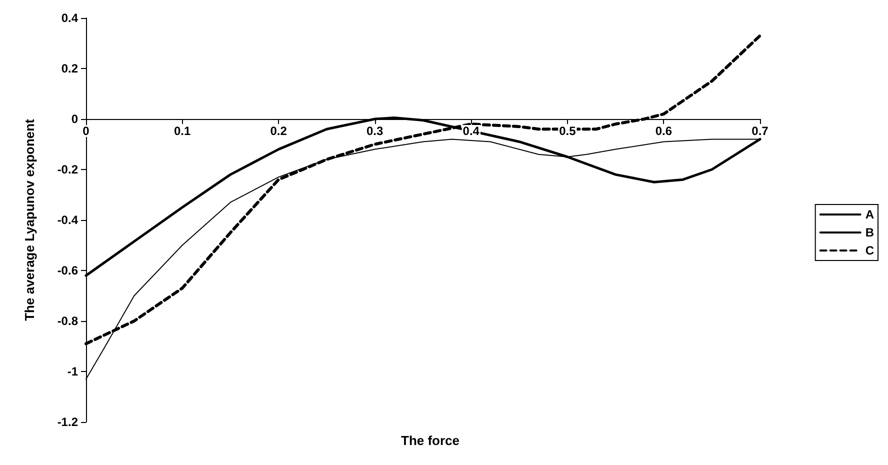  I want to click on y-tick-label: -0.2, so click(67, 169).